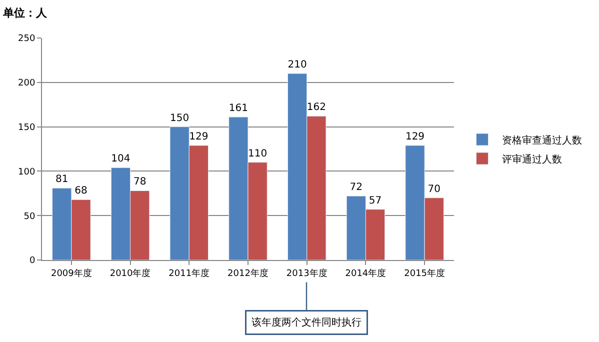  What do you see at coordinates (238, 108) in the screenshot?
I see `data-label: 161` at bounding box center [238, 108].